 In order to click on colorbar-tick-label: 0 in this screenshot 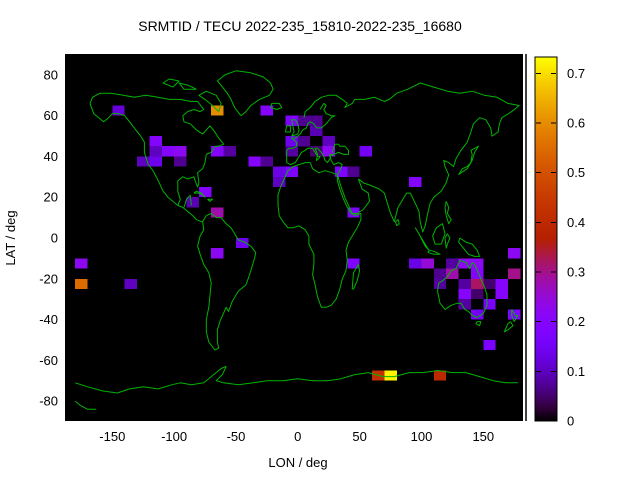, I will do `click(570, 421)`.